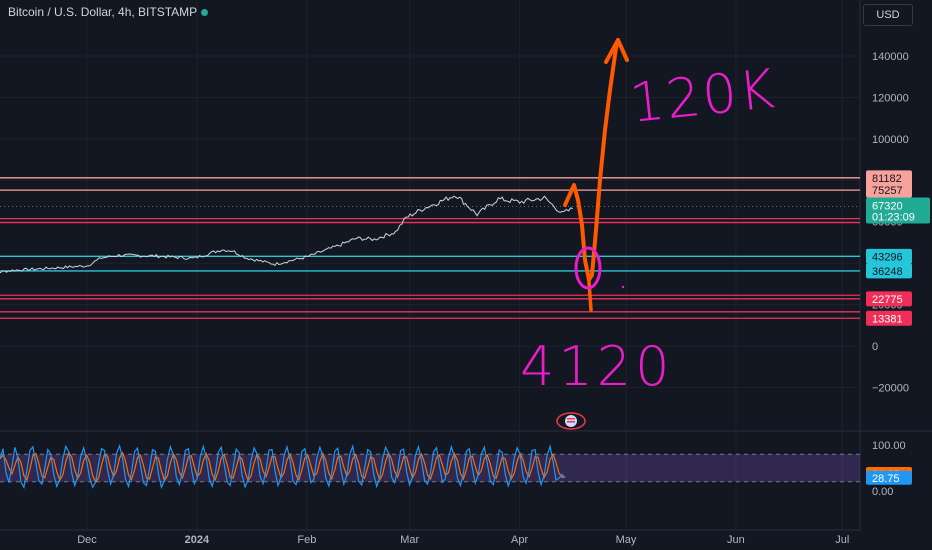 The image size is (932, 550). I want to click on x-tick-label: Jun, so click(736, 540).